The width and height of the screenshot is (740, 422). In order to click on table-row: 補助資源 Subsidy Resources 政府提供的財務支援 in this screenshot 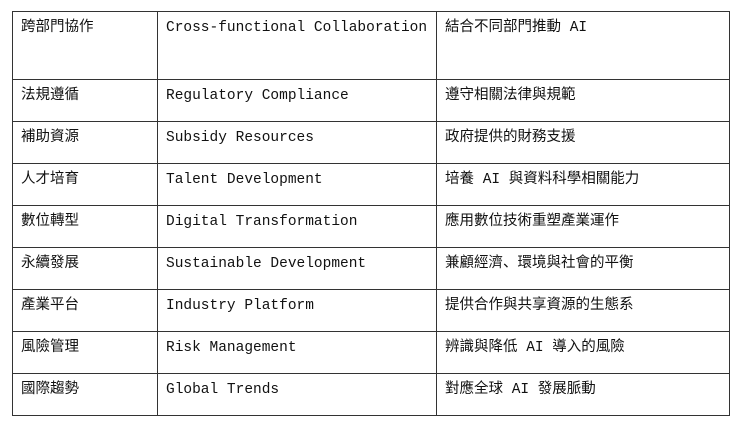, I will do `click(371, 142)`.